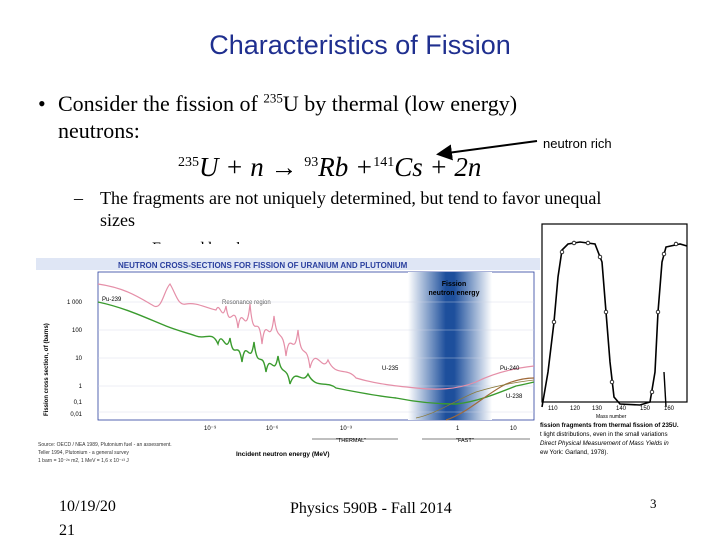 This screenshot has height=543, width=720. I want to click on y-tick-10: 10, so click(78, 359).